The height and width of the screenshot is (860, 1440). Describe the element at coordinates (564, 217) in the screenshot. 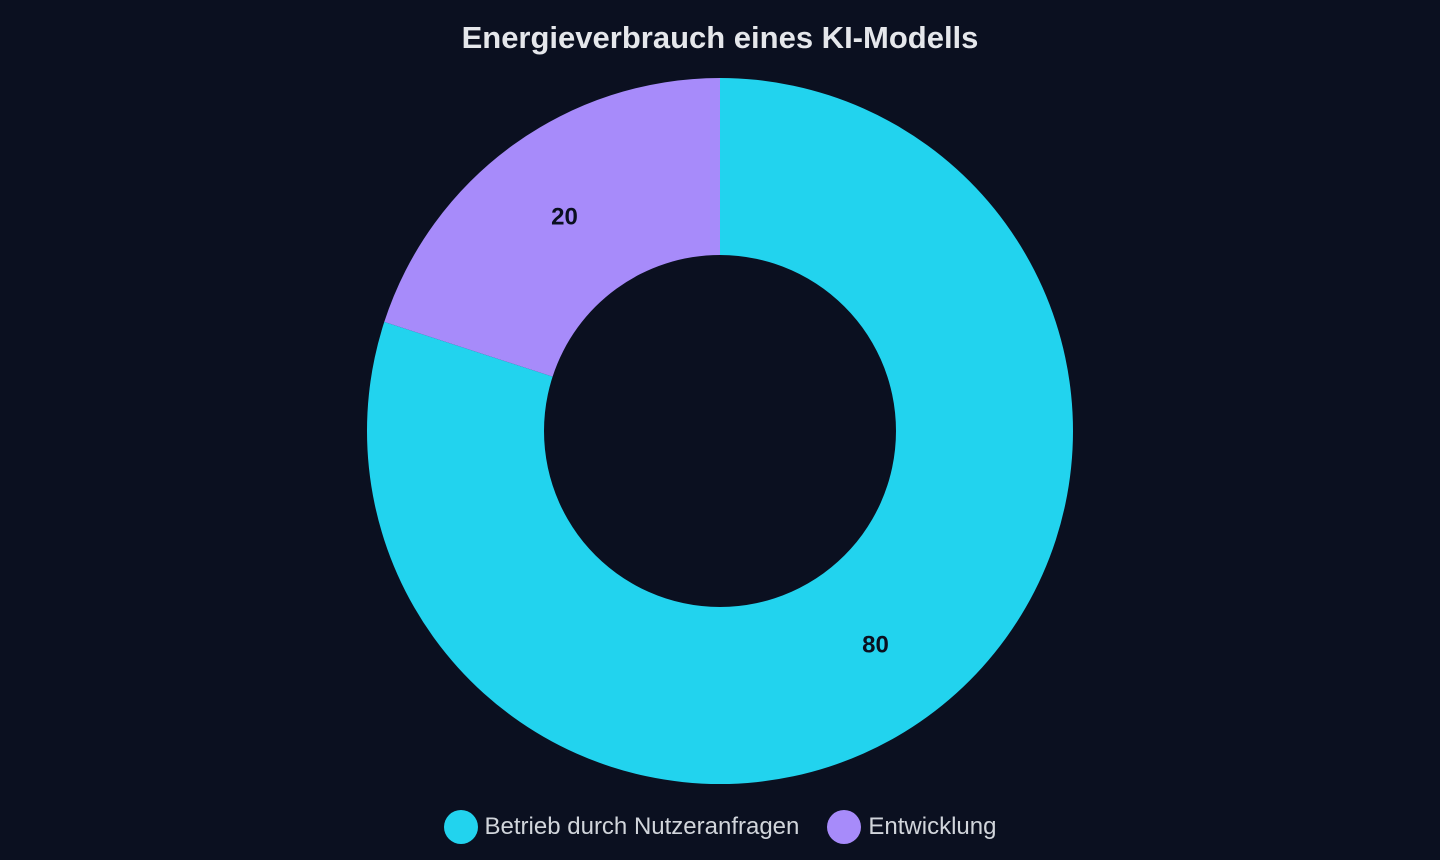

I see `slice-value-label-2: 20` at that location.